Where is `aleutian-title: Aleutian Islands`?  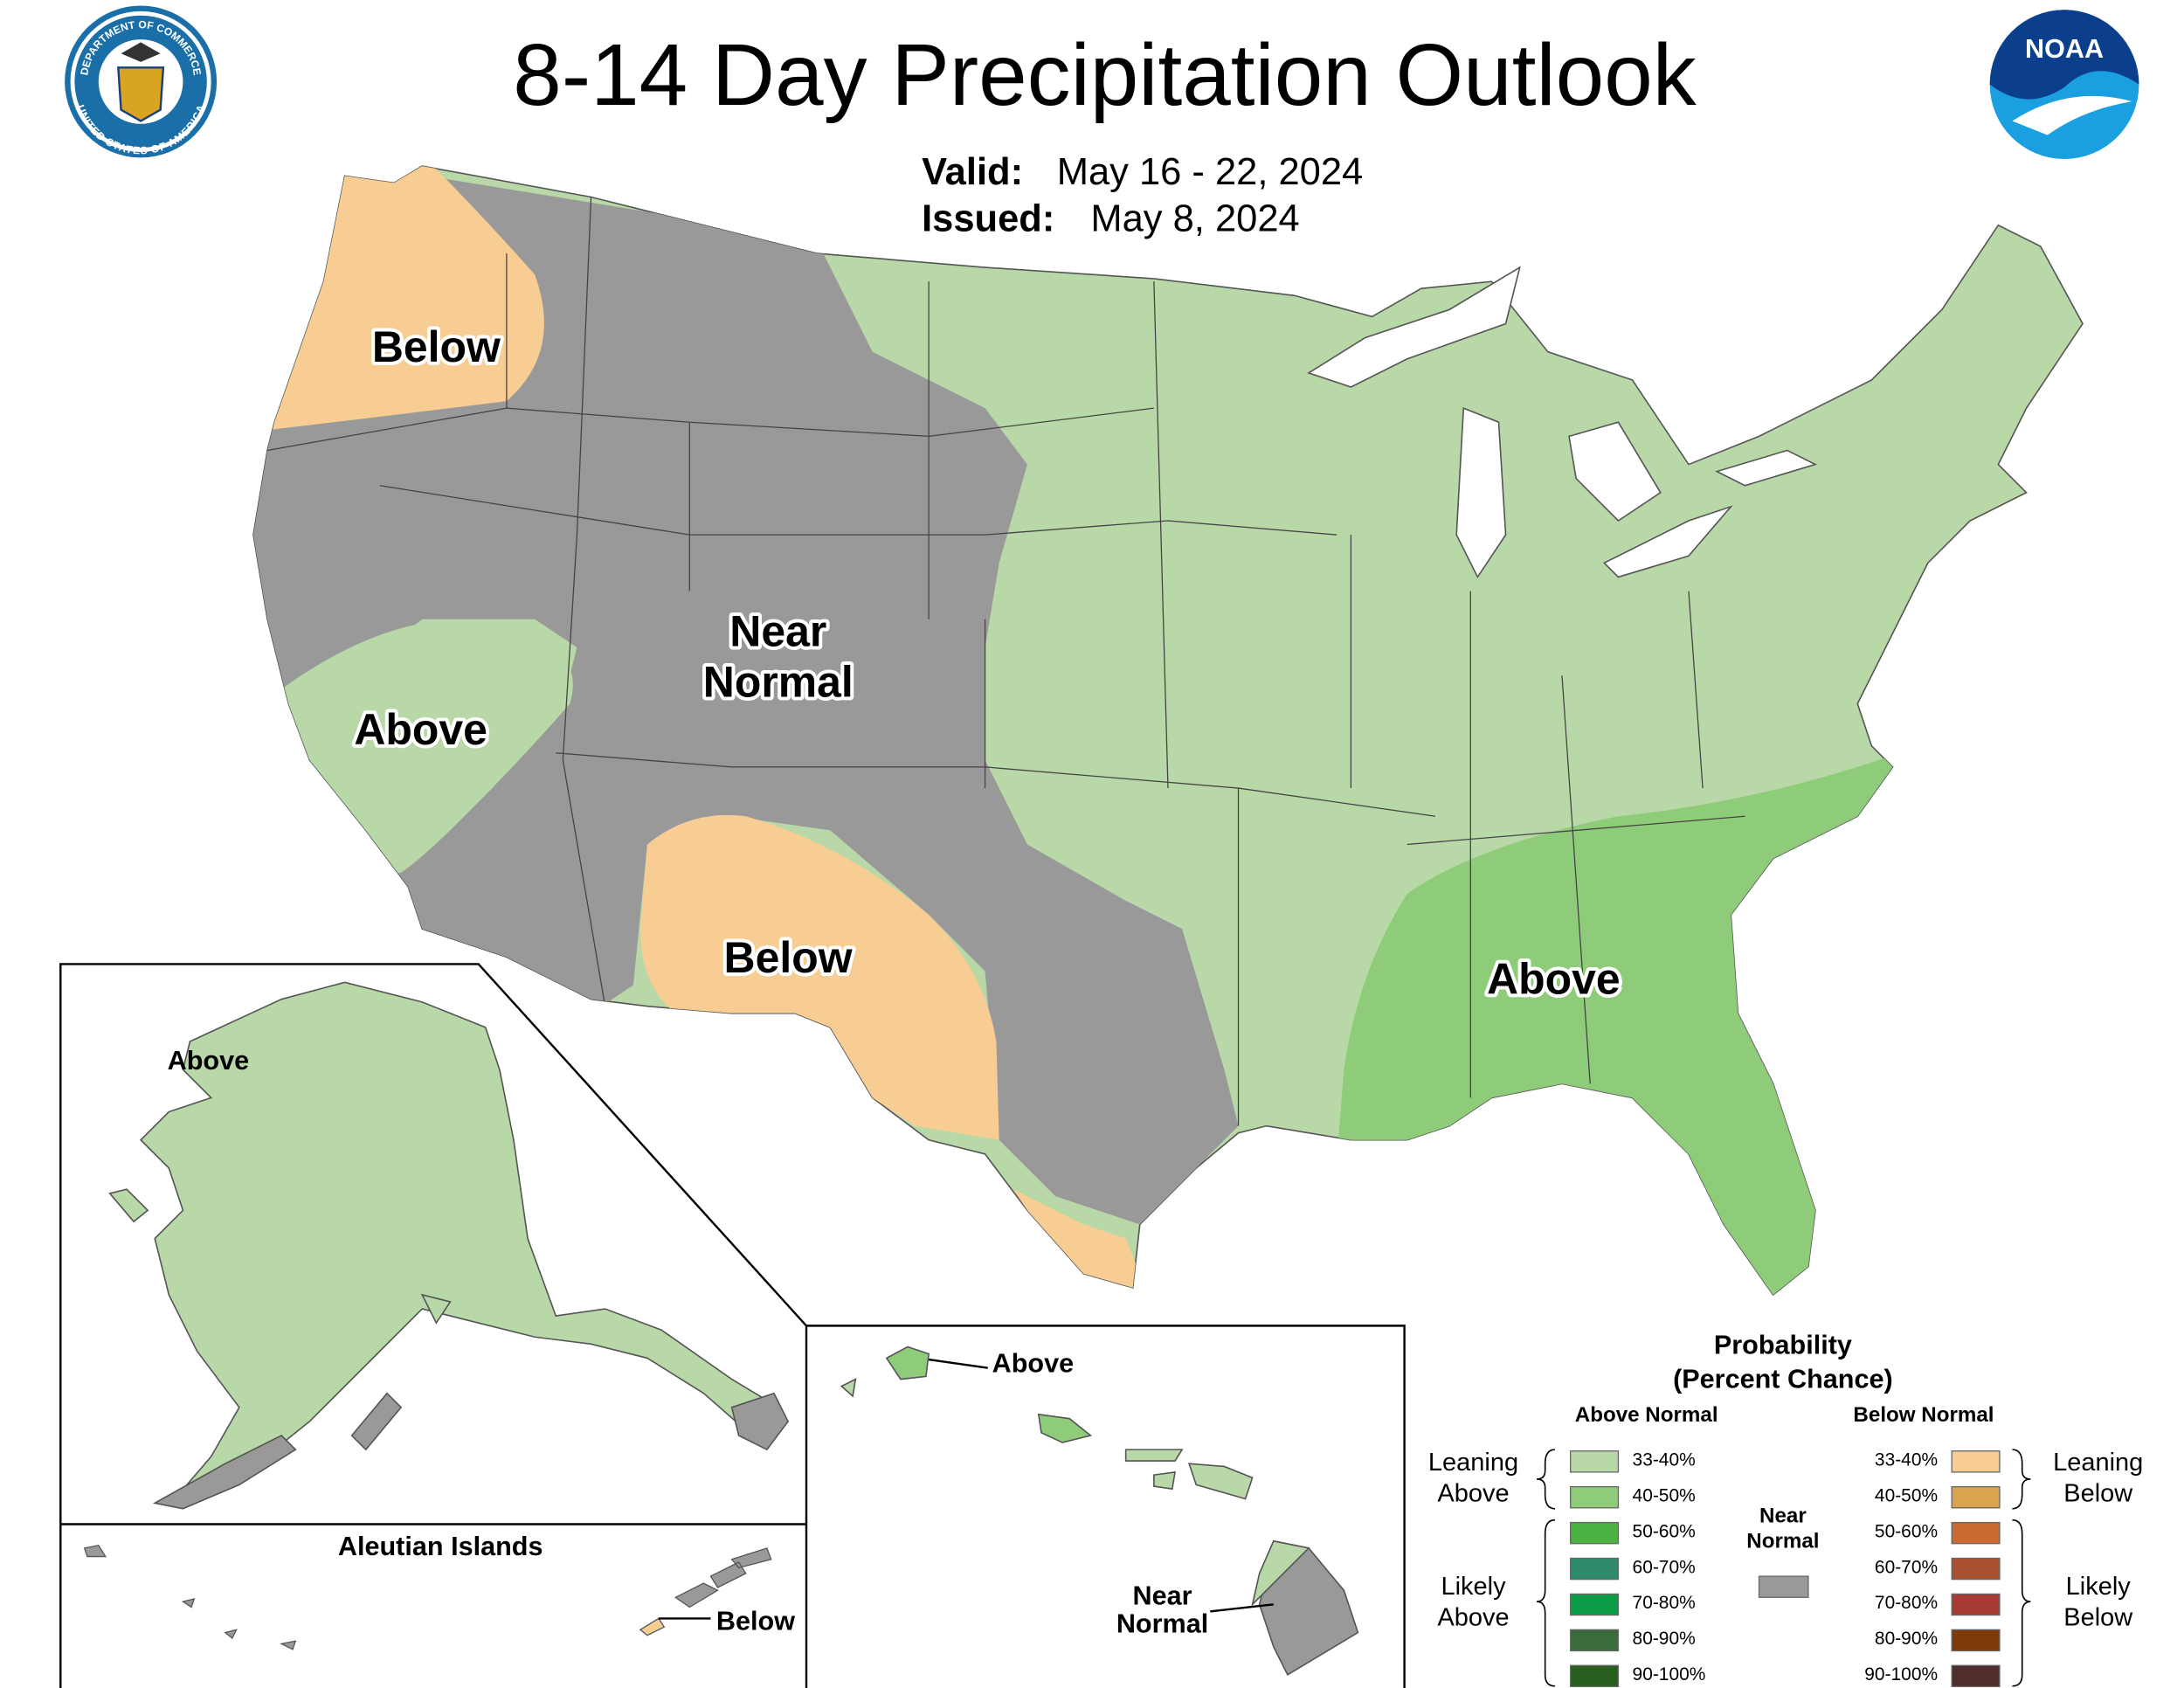 aleutian-title: Aleutian Islands is located at coordinates (440, 1546).